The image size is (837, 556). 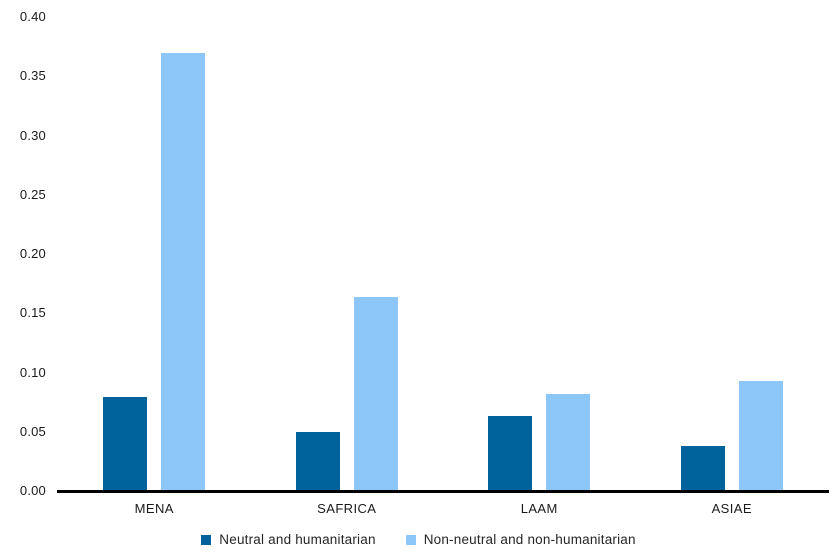 I want to click on bar-neutral-mena, so click(x=125, y=444).